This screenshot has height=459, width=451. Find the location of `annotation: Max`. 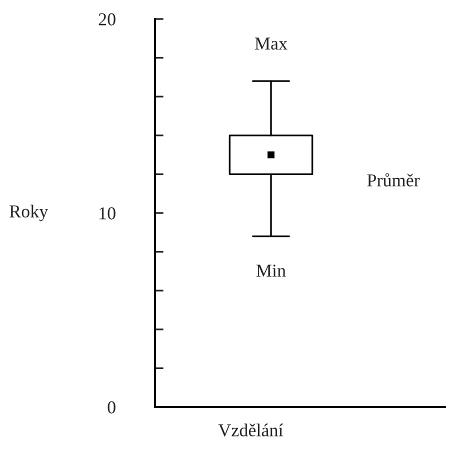

annotation: Max is located at coordinates (271, 44).